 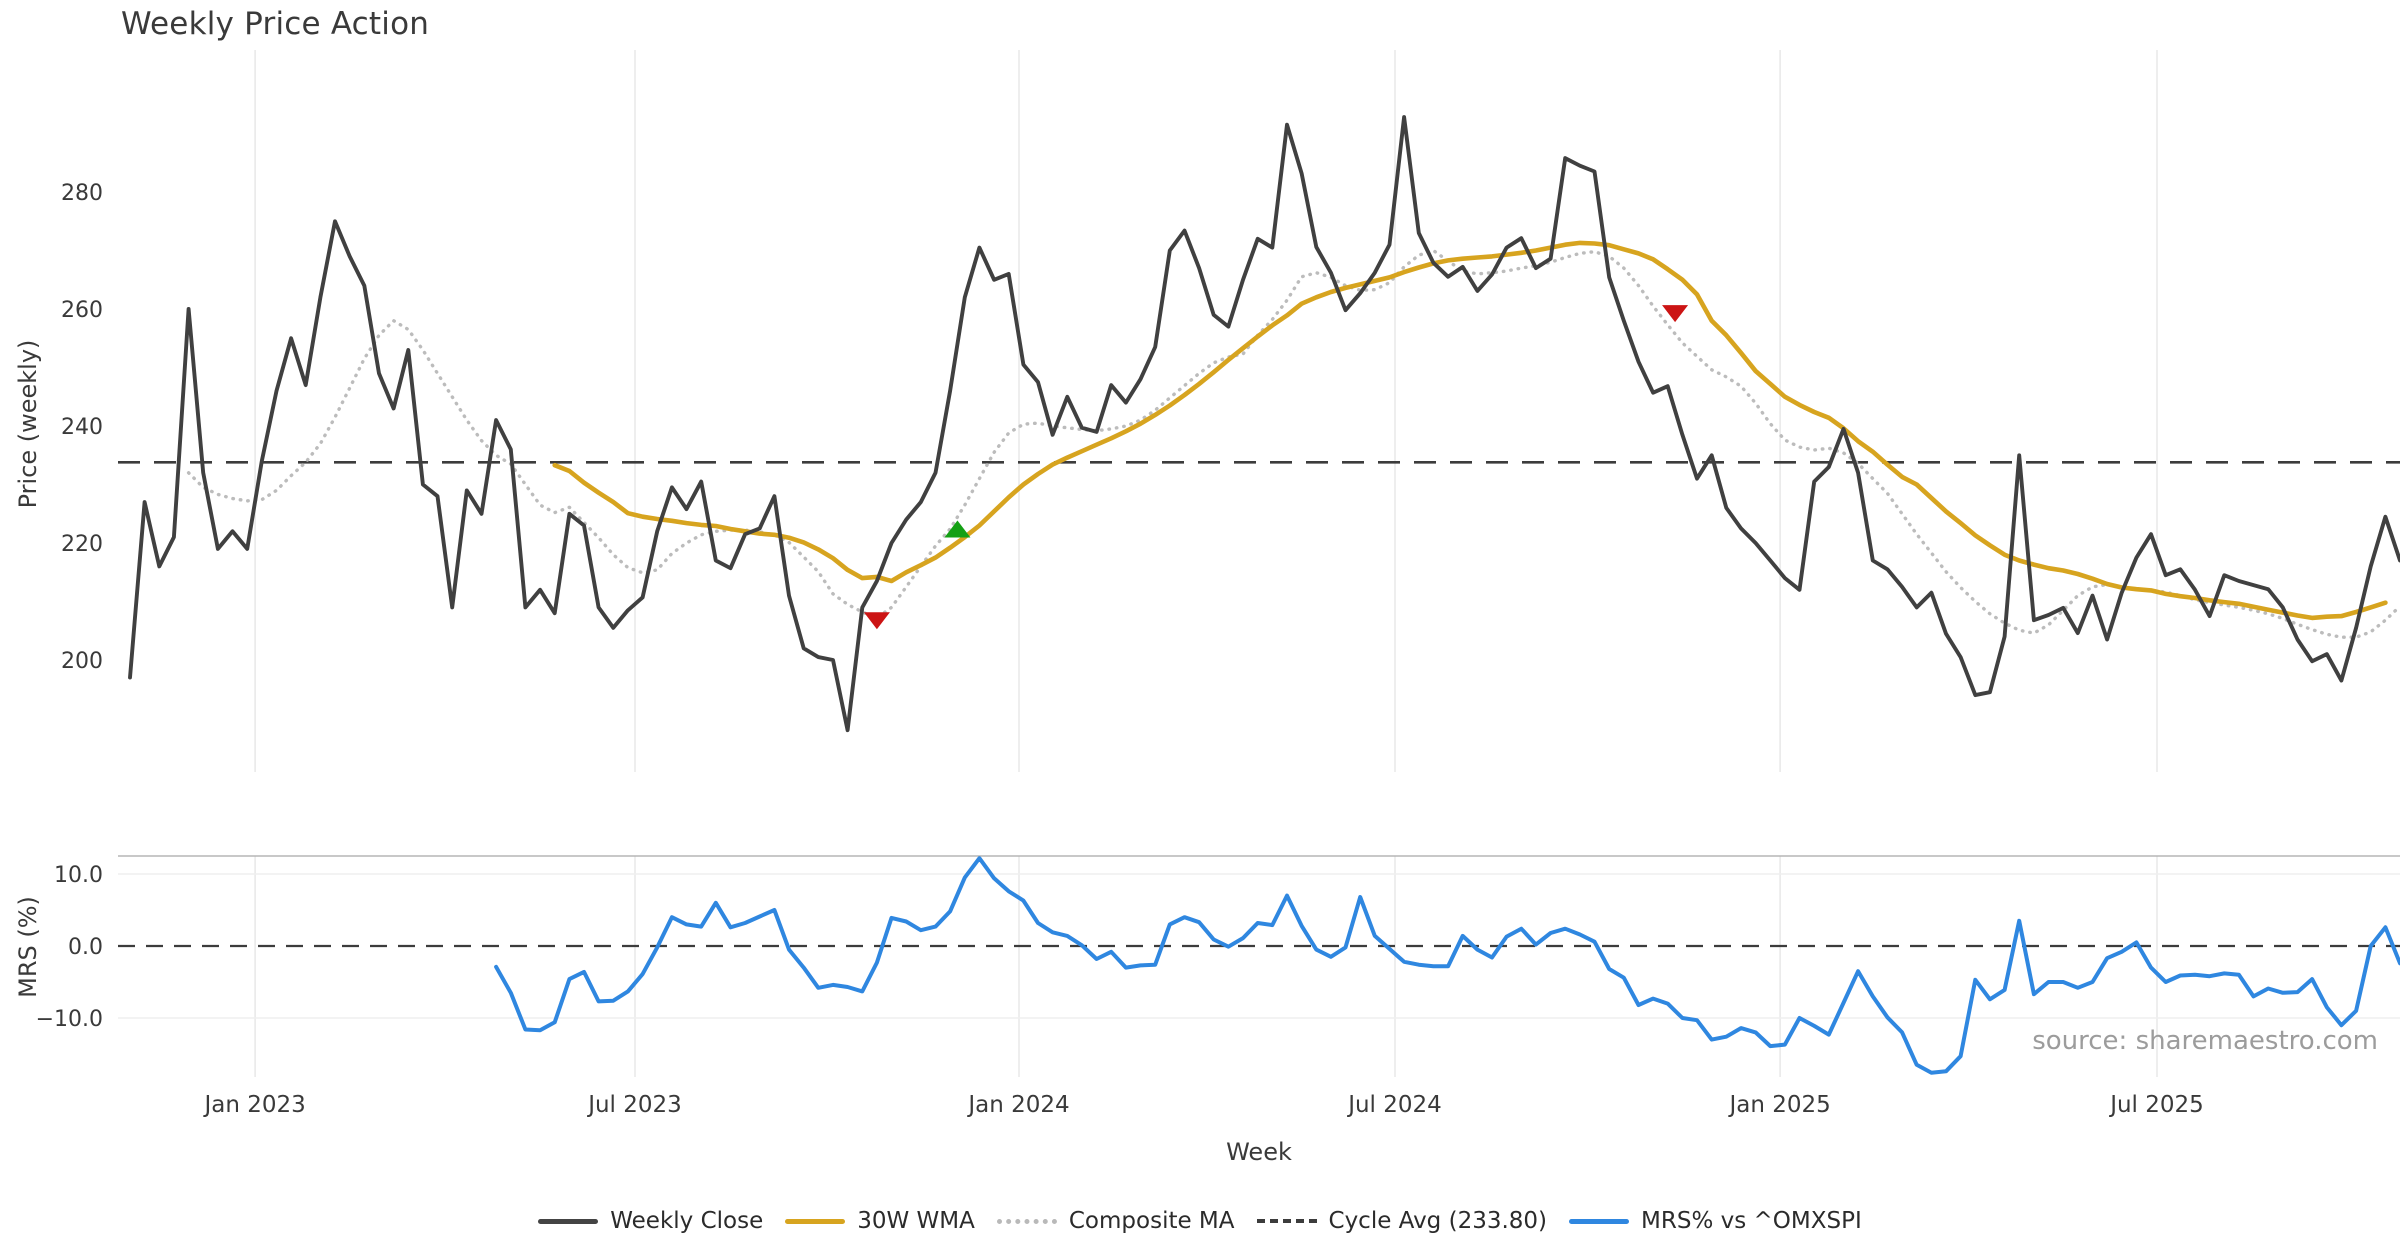 What do you see at coordinates (687, 1221) in the screenshot?
I see `legend-label: Weekly Close` at bounding box center [687, 1221].